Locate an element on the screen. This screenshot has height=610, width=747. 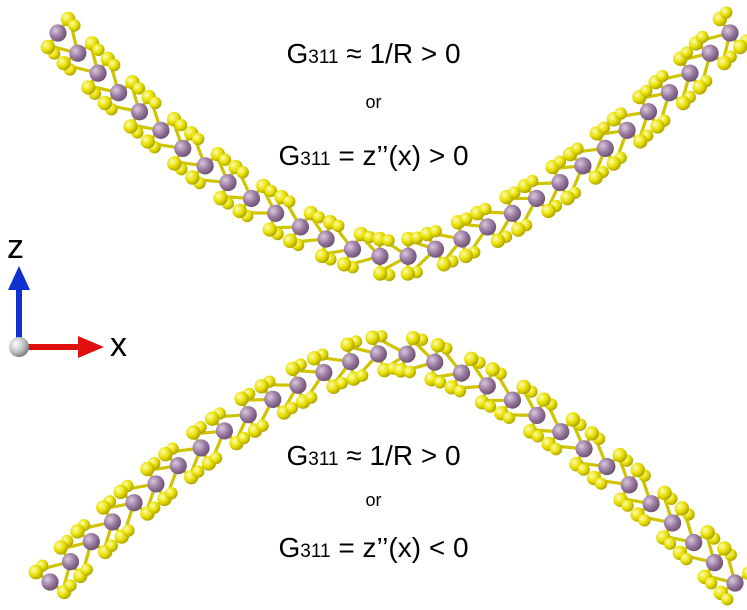
axis-origin-sphere is located at coordinates (19, 347).